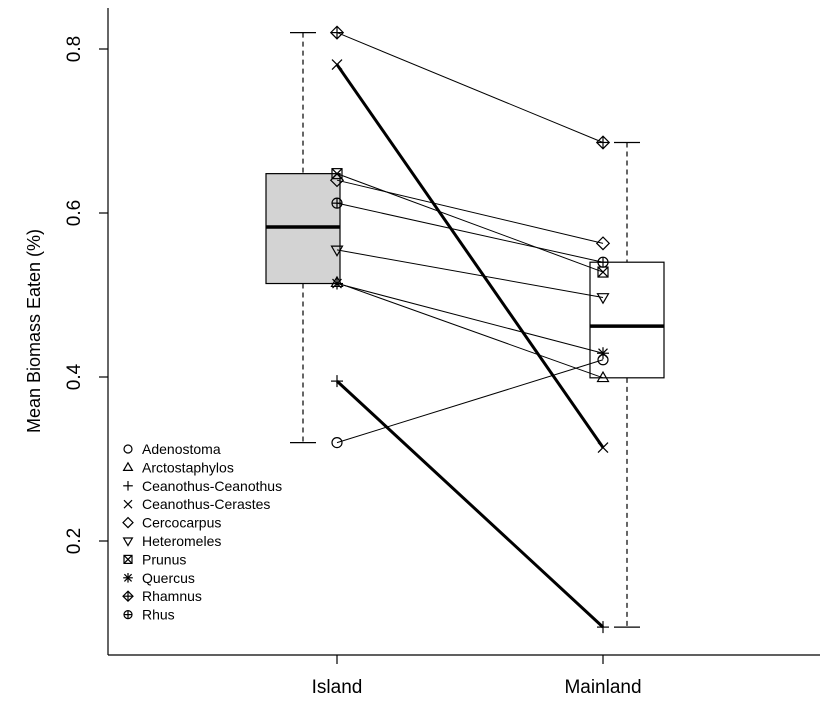  I want to click on legend-label: Heteromeles, so click(181, 541).